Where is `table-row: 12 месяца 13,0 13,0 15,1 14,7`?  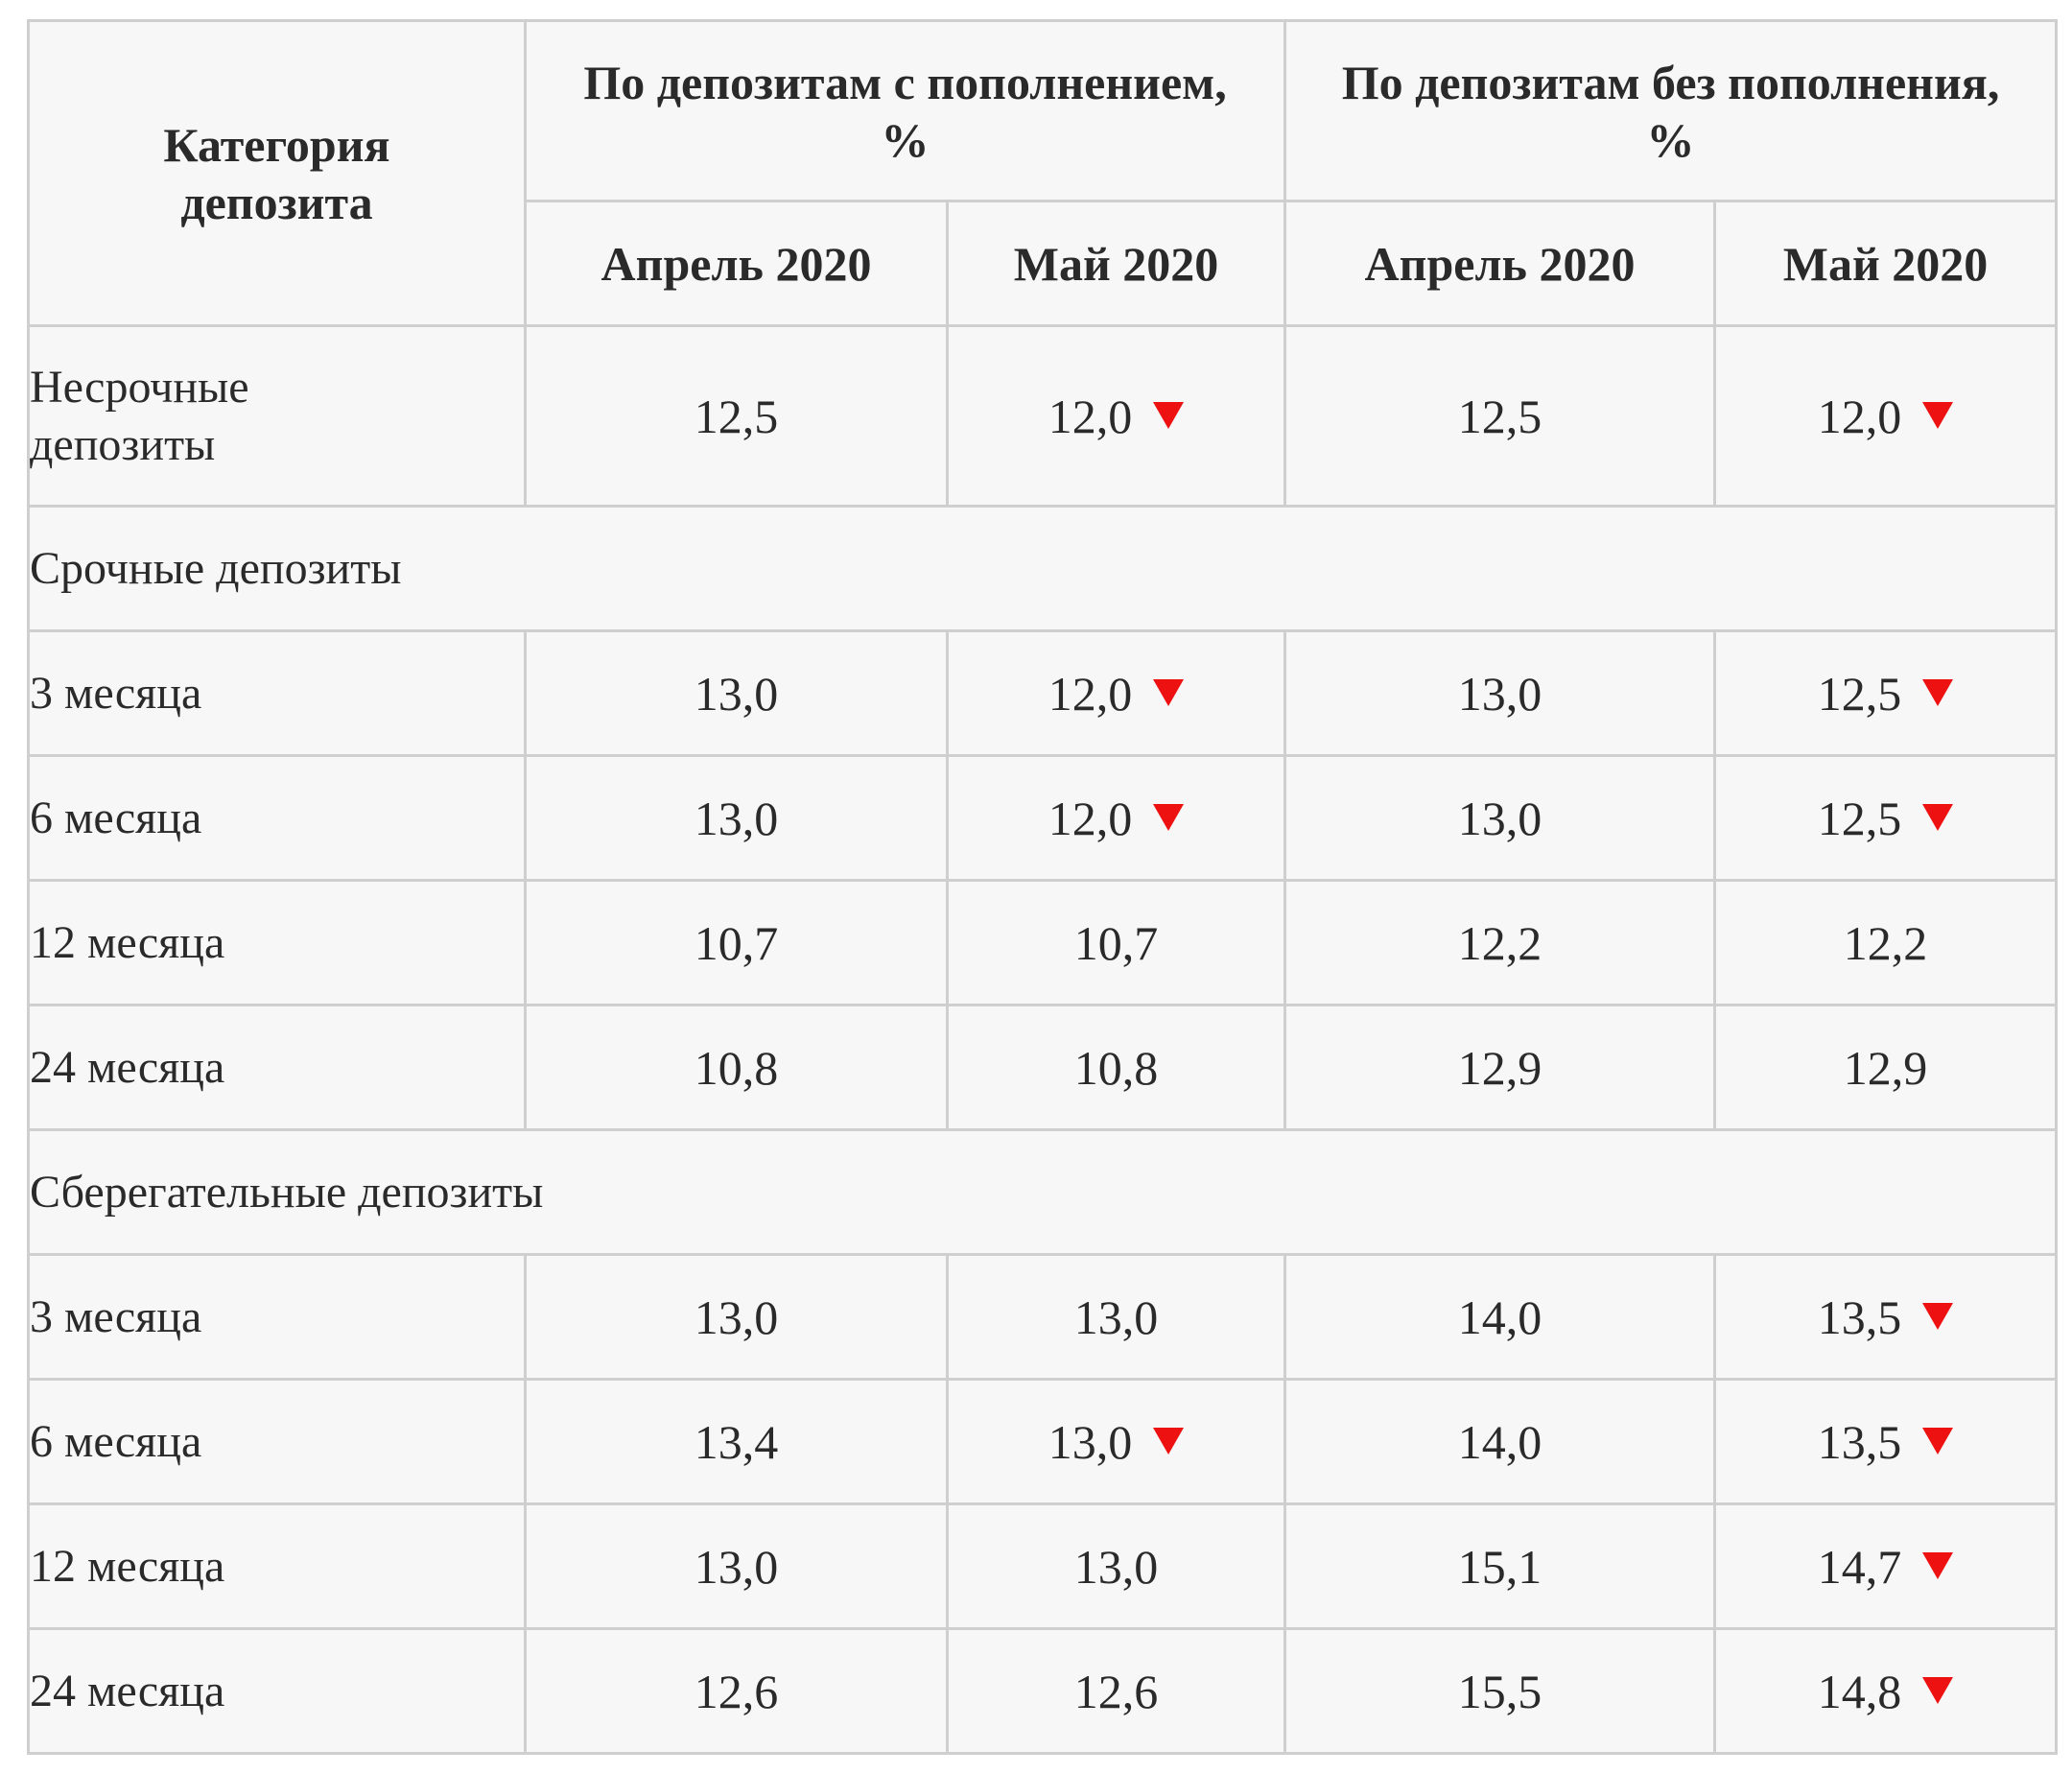
table-row: 12 месяца 13,0 13,0 15,1 14,7 is located at coordinates (1043, 1566).